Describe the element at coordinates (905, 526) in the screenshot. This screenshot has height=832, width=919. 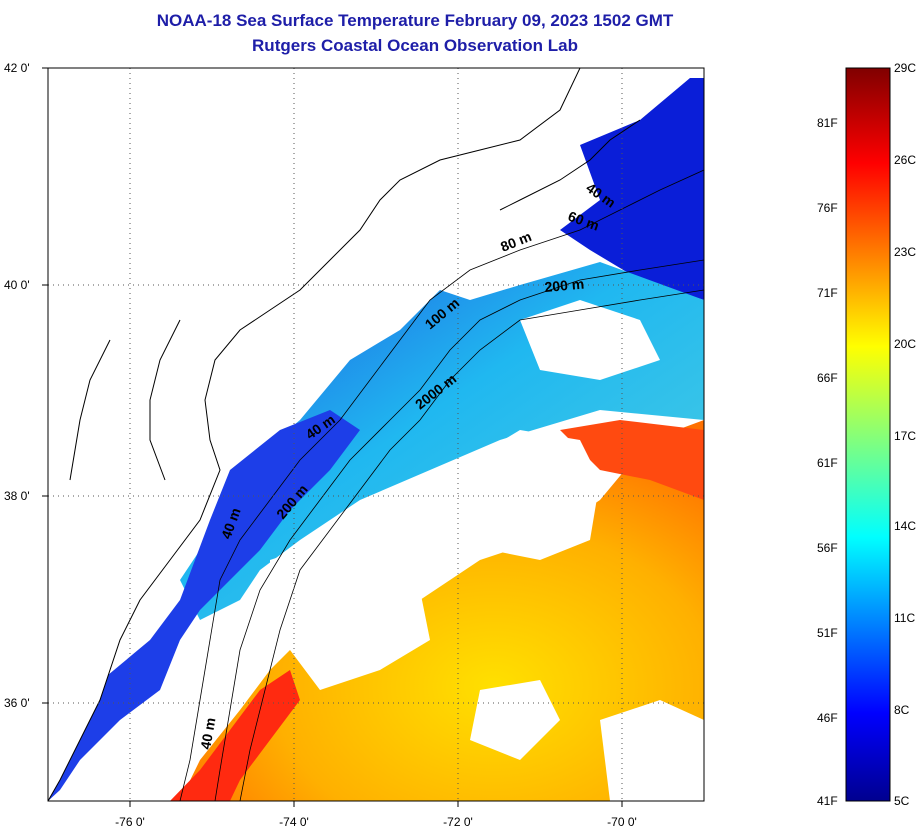
I see `colorbar-celsius-label: 14C` at that location.